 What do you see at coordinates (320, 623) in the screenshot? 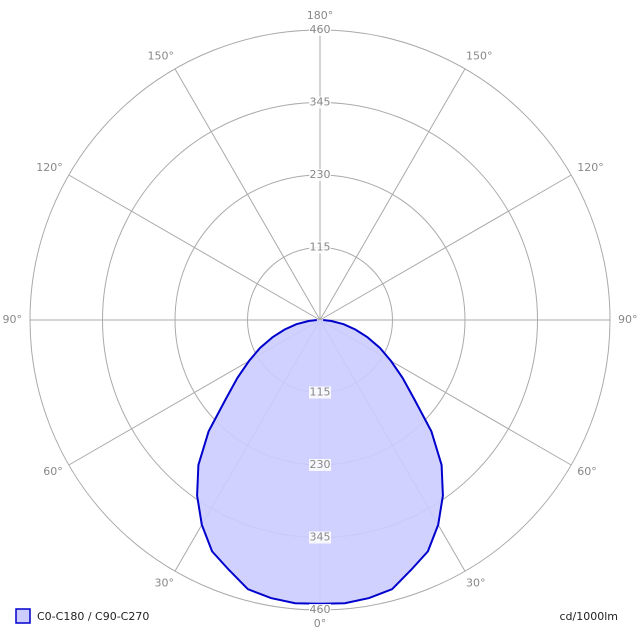
I see `angle-tick-label: 0°` at bounding box center [320, 623].